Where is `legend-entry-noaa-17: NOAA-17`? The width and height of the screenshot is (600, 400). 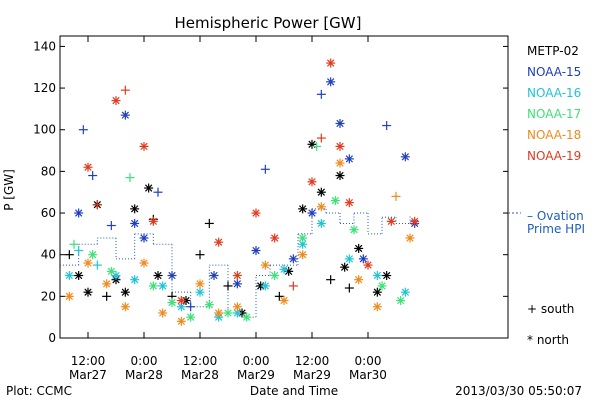
legend-entry-noaa-17: NOAA-17 is located at coordinates (554, 114).